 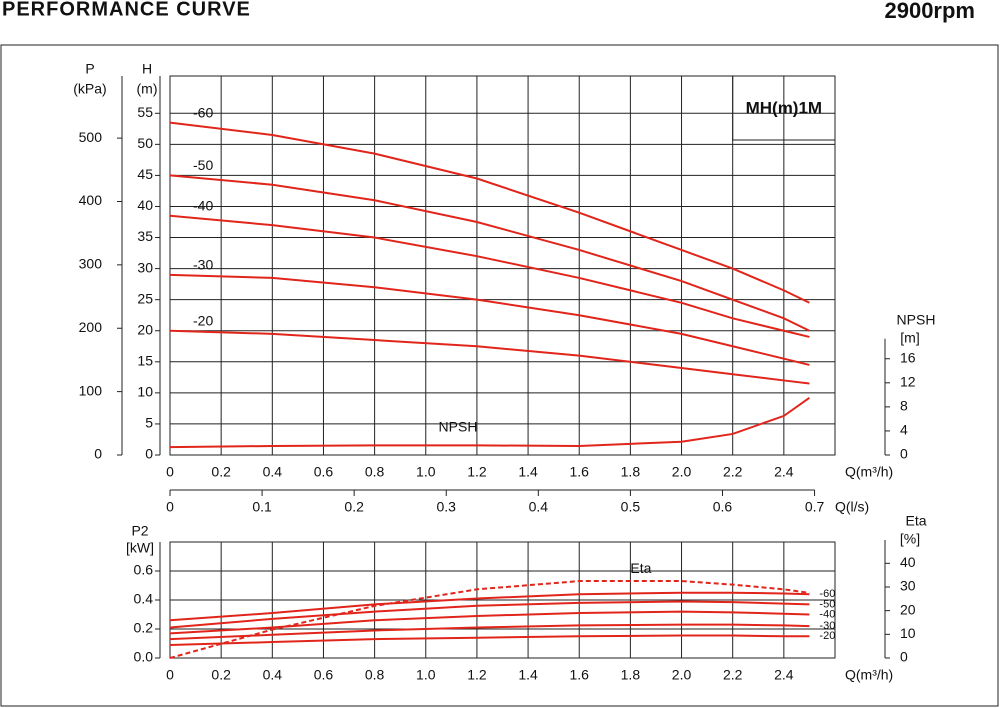 I want to click on y-axis-unit: [kW], so click(x=140, y=548).